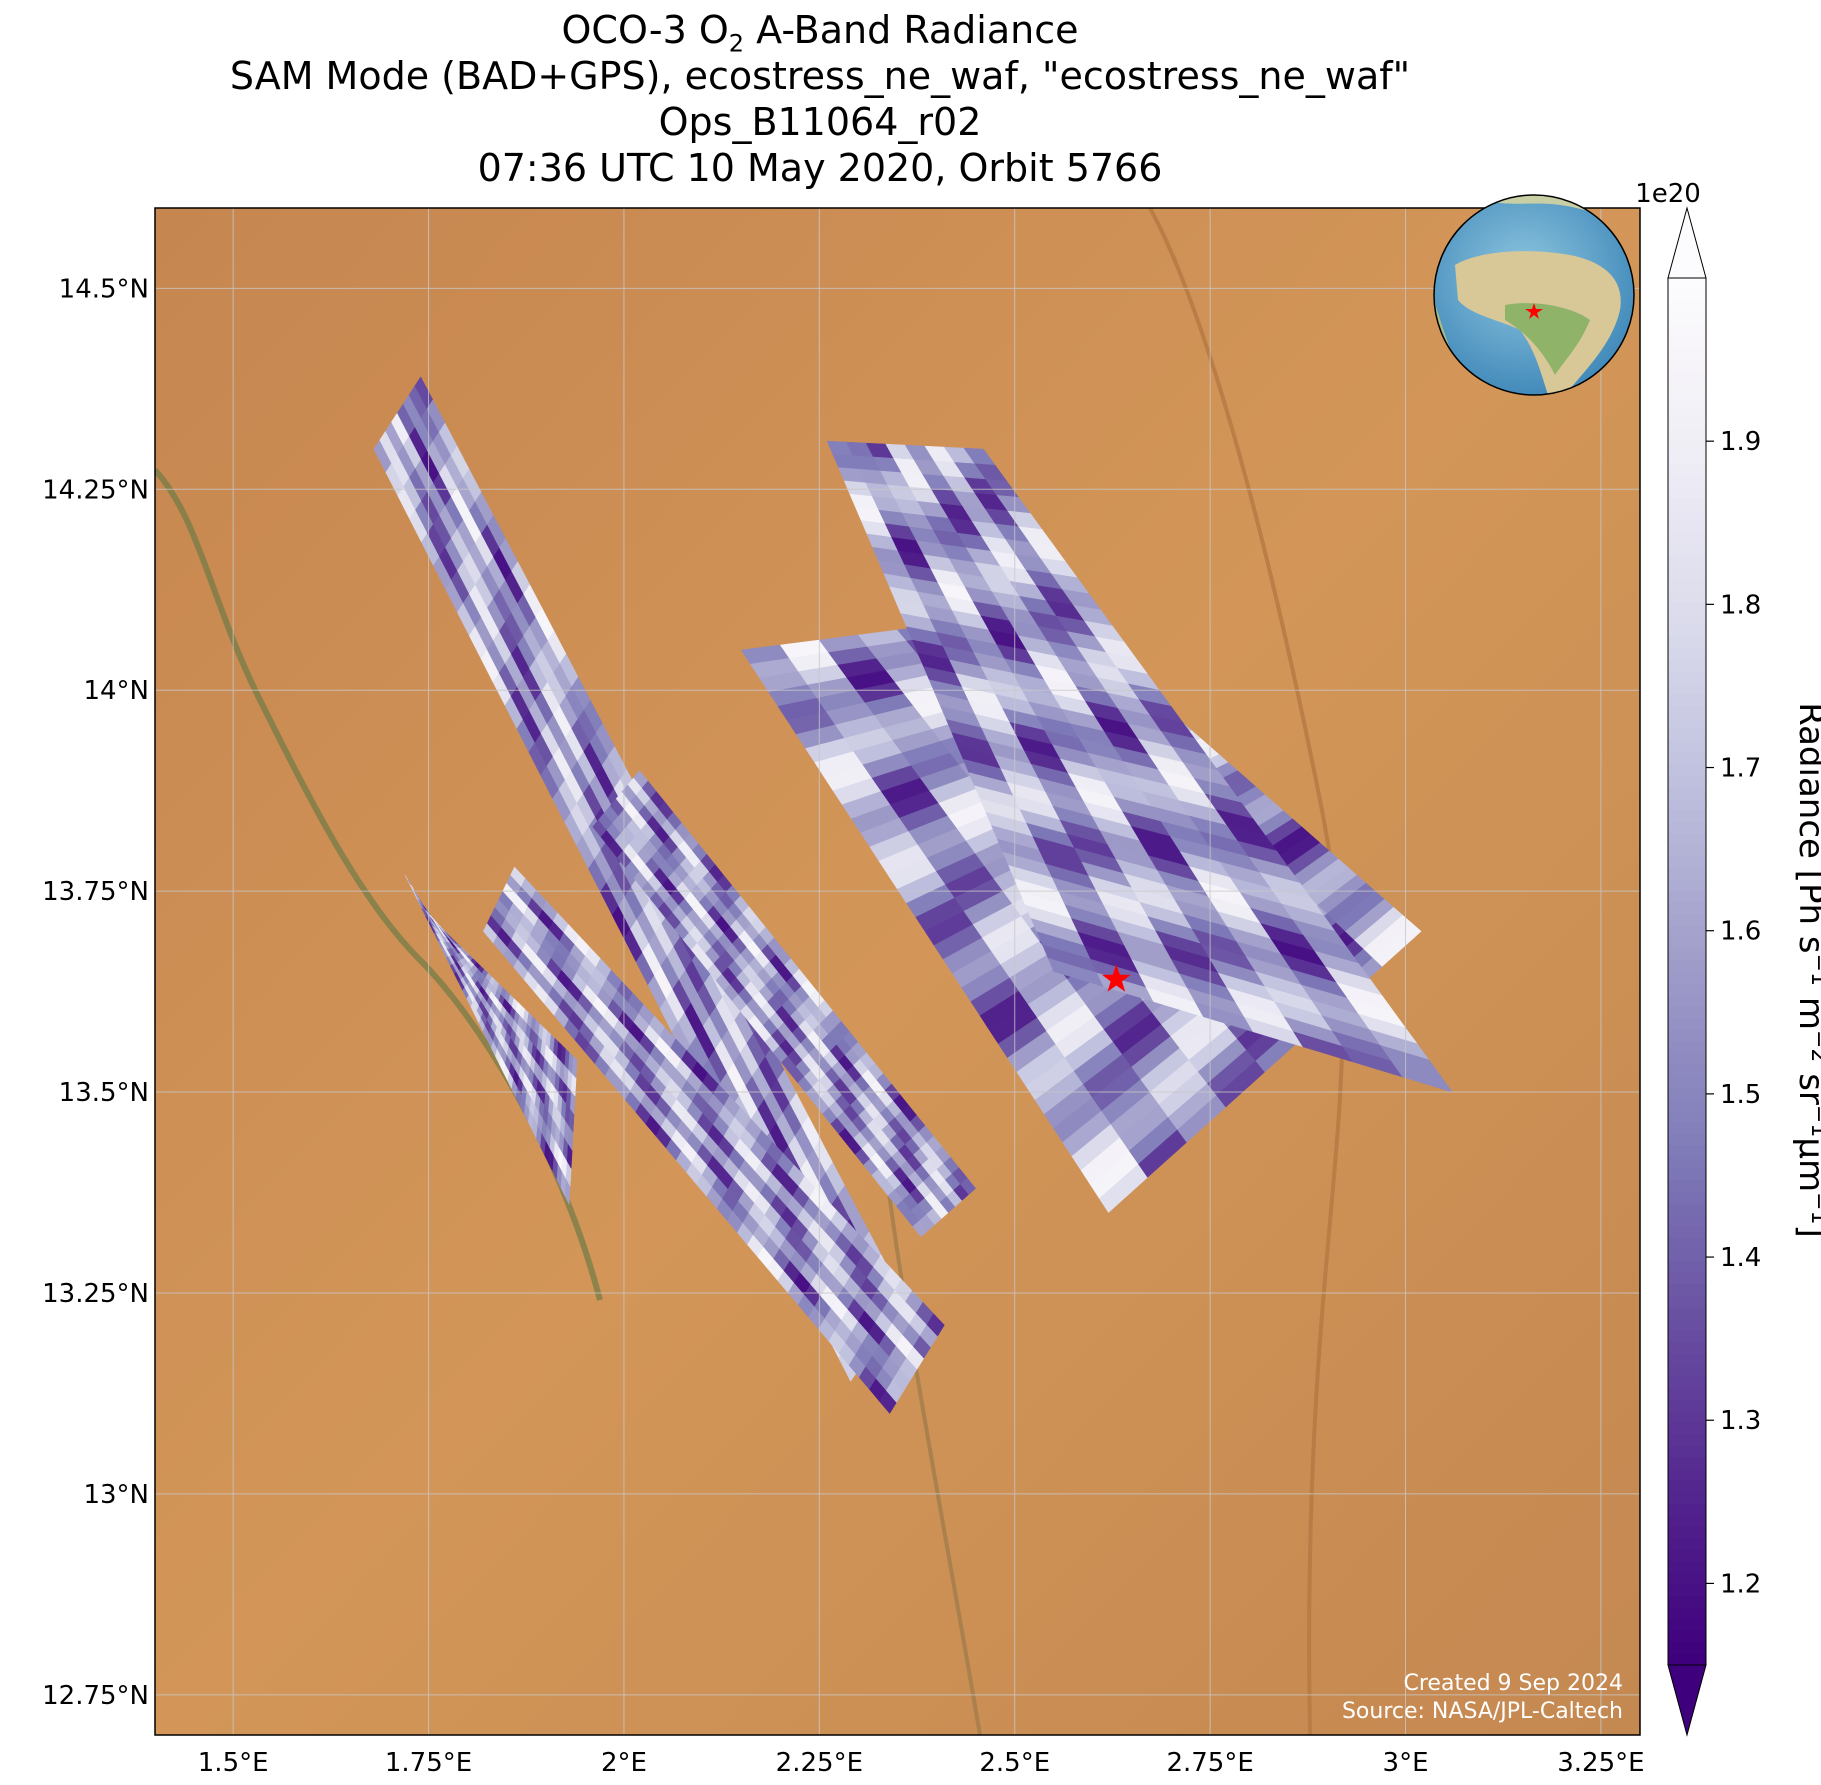 The image size is (1821, 1785). Describe the element at coordinates (95, 490) in the screenshot. I see `lat-tick-label: 14.25°N` at that location.